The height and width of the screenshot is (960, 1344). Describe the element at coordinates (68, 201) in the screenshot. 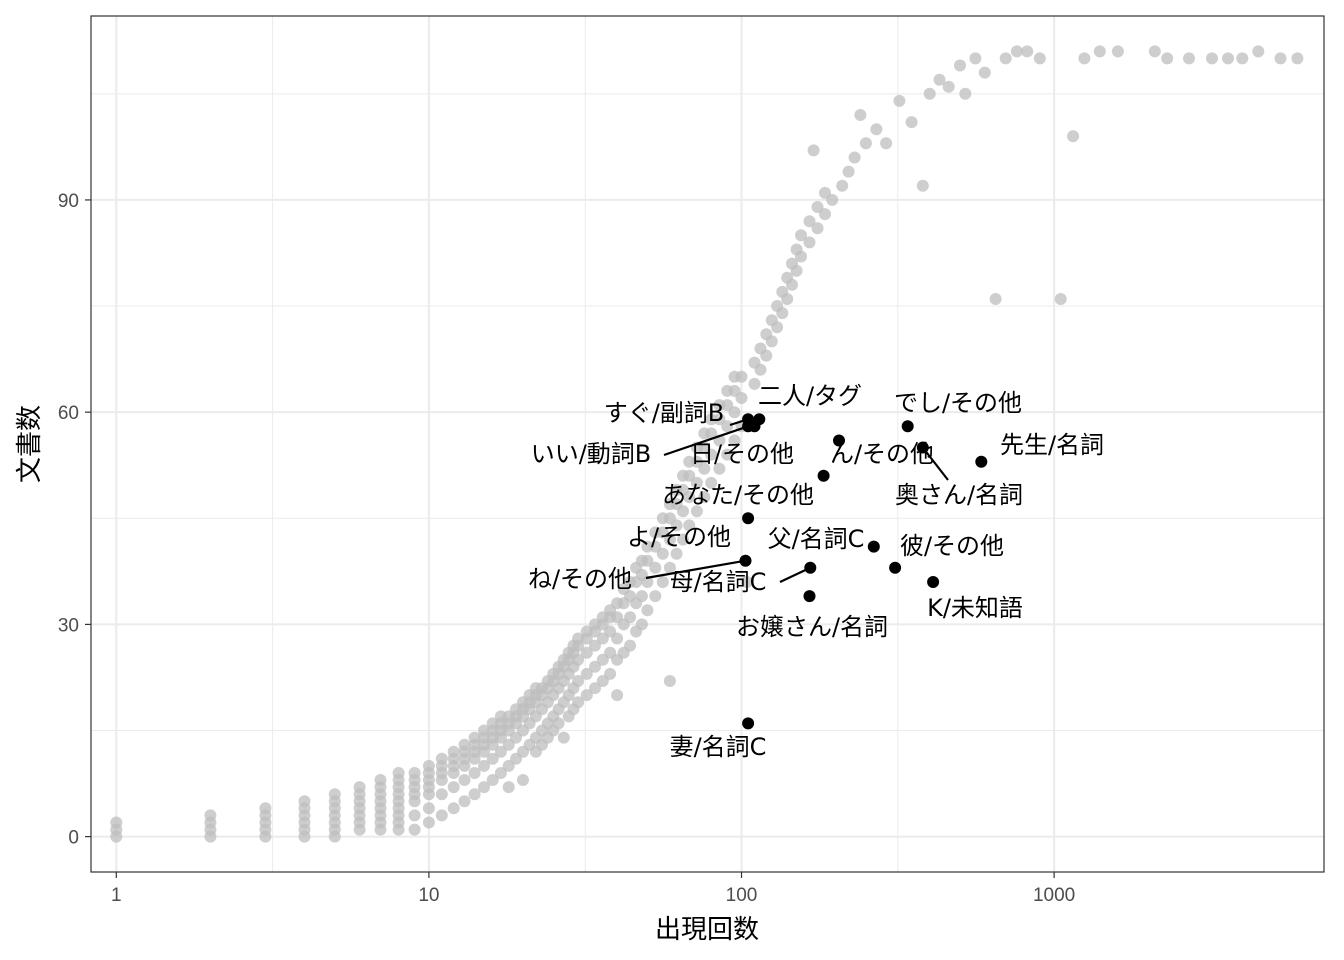

I see `y-tick-label: 90` at that location.